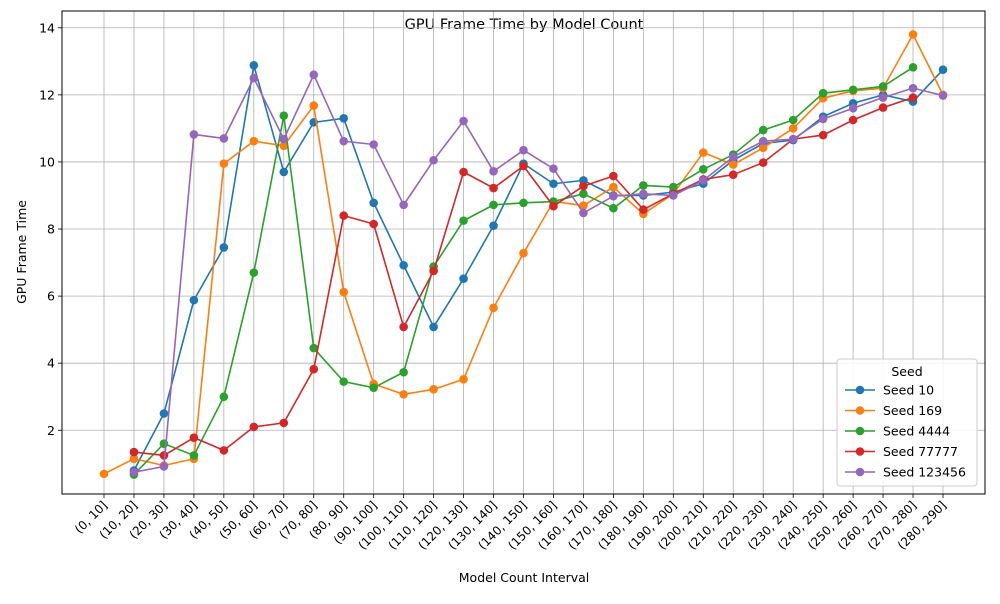  What do you see at coordinates (51, 363) in the screenshot?
I see `y-tick-label: 4` at bounding box center [51, 363].